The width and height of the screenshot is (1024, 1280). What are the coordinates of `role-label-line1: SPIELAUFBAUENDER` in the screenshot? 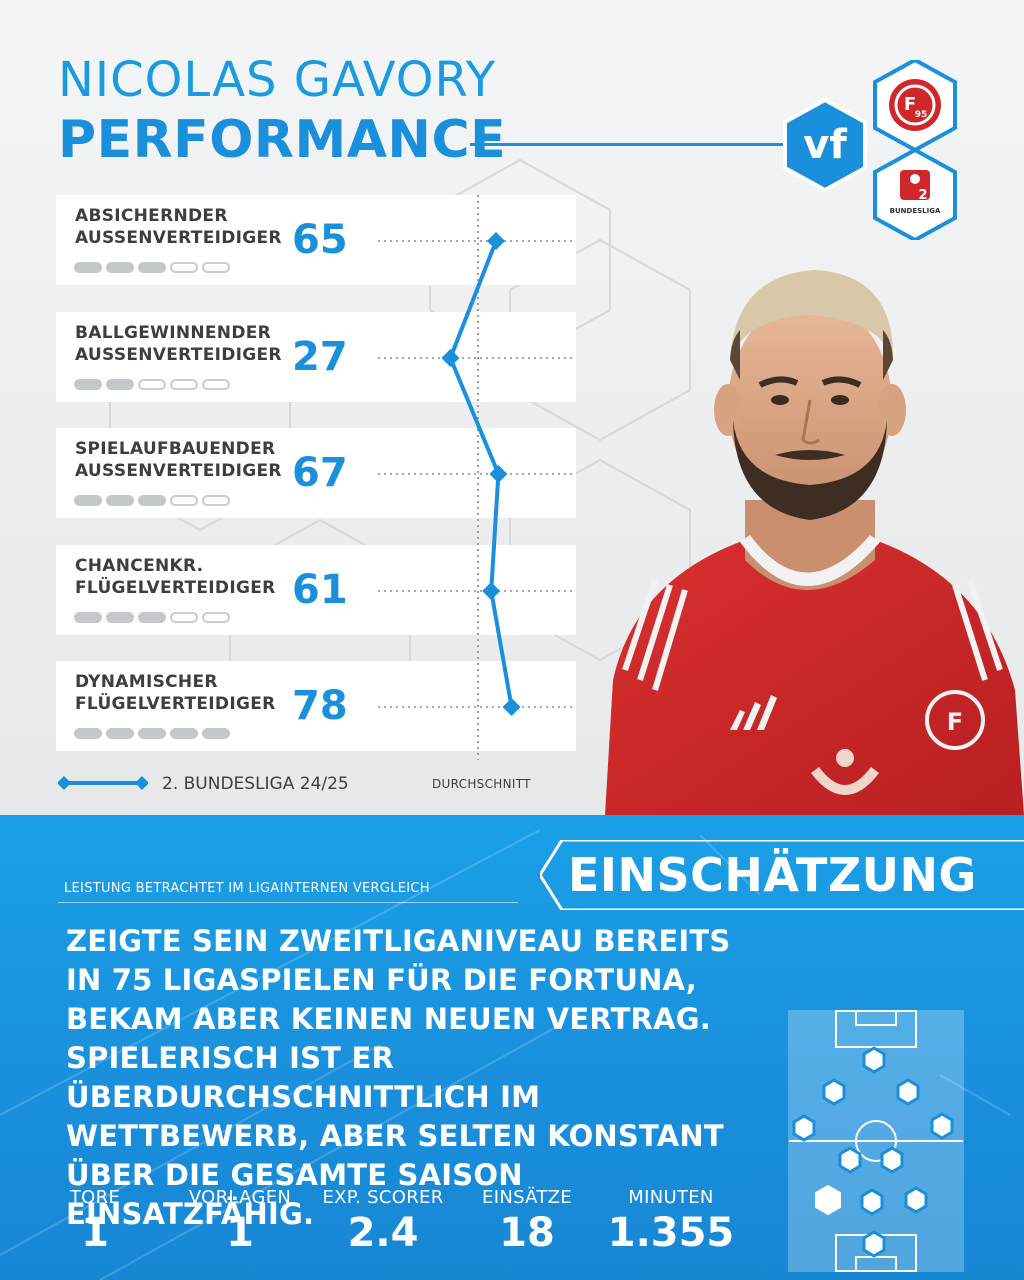 It's located at (175, 449).